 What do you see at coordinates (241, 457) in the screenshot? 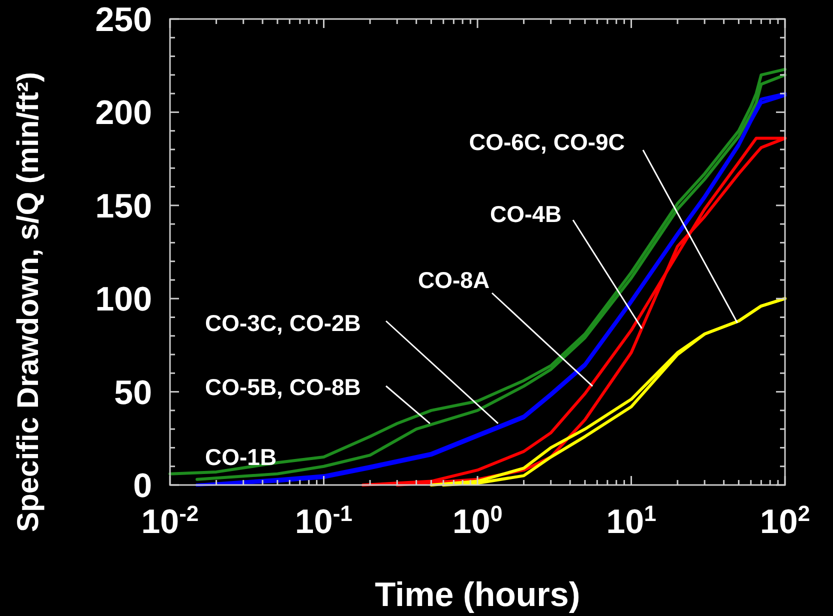
I see `annotation: CO-1B` at bounding box center [241, 457].